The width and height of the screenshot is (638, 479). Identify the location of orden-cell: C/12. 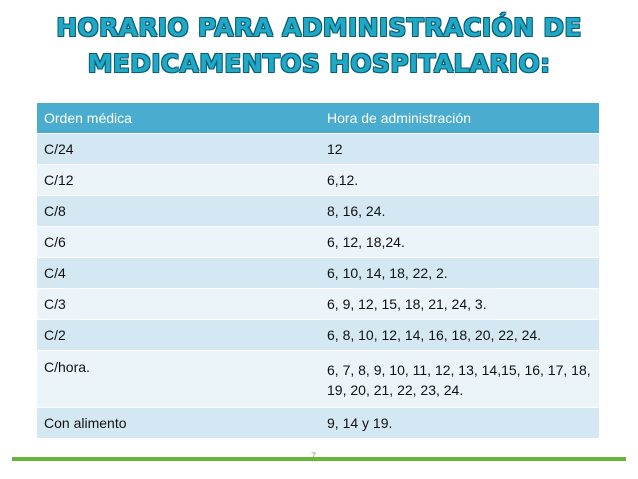
(179, 180).